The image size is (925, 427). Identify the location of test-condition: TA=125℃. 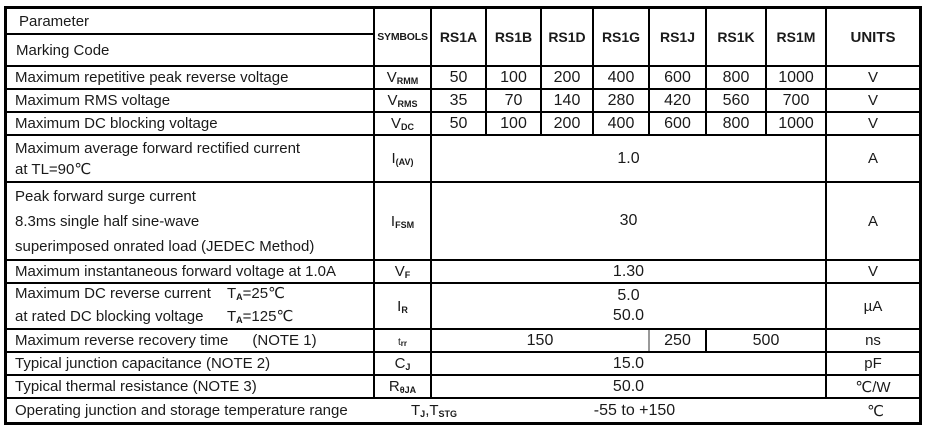
(260, 316).